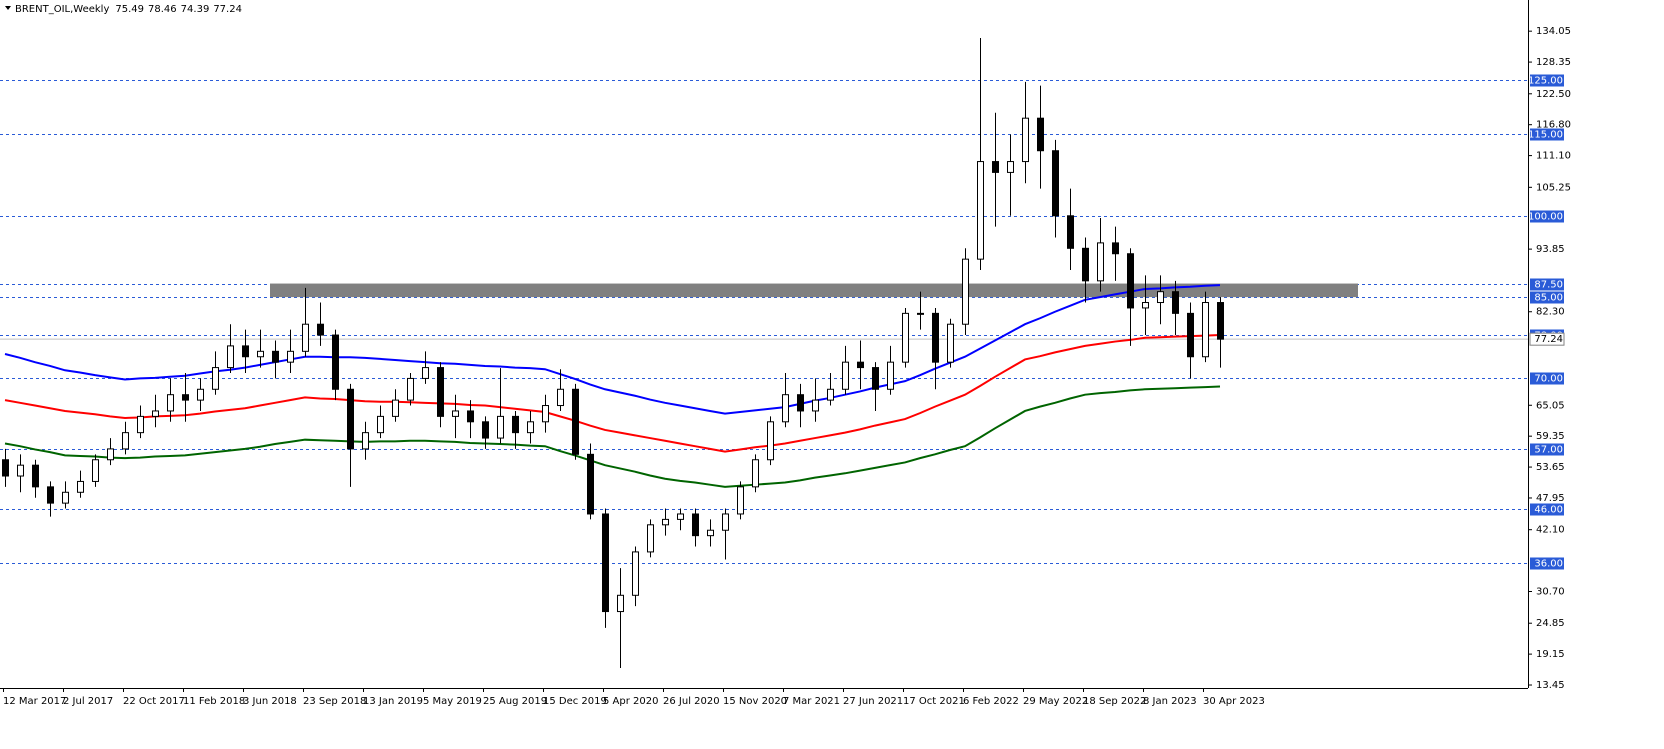 The width and height of the screenshot is (1664, 749). Describe the element at coordinates (755, 701) in the screenshot. I see `x-tick-label: 15 Nov 2020` at that location.